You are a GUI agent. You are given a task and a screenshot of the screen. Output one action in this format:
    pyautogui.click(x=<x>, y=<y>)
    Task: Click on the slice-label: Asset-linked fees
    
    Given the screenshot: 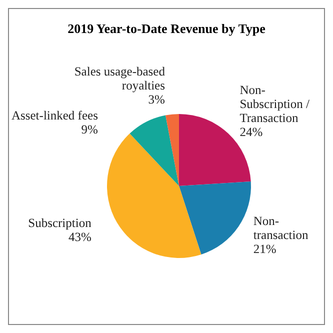 What is the action you would take?
    pyautogui.click(x=55, y=115)
    